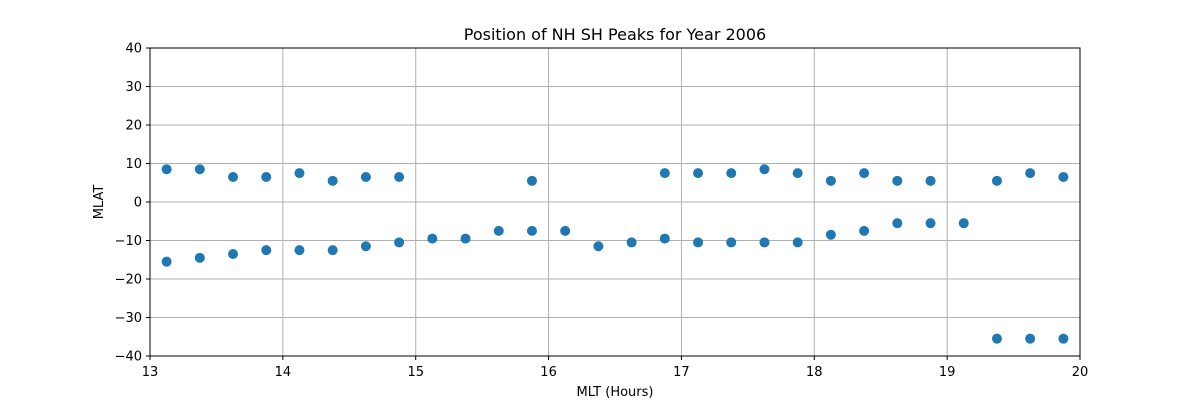 Image resolution: width=1200 pixels, height=400 pixels. I want to click on x-tick-label: 16, so click(548, 372).